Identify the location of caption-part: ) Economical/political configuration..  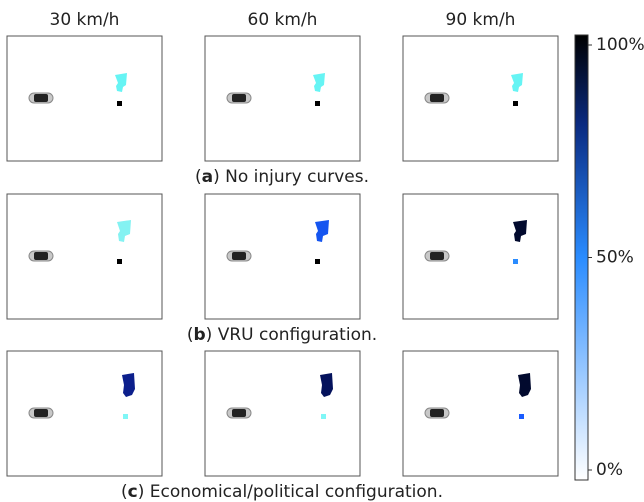
(290, 492).